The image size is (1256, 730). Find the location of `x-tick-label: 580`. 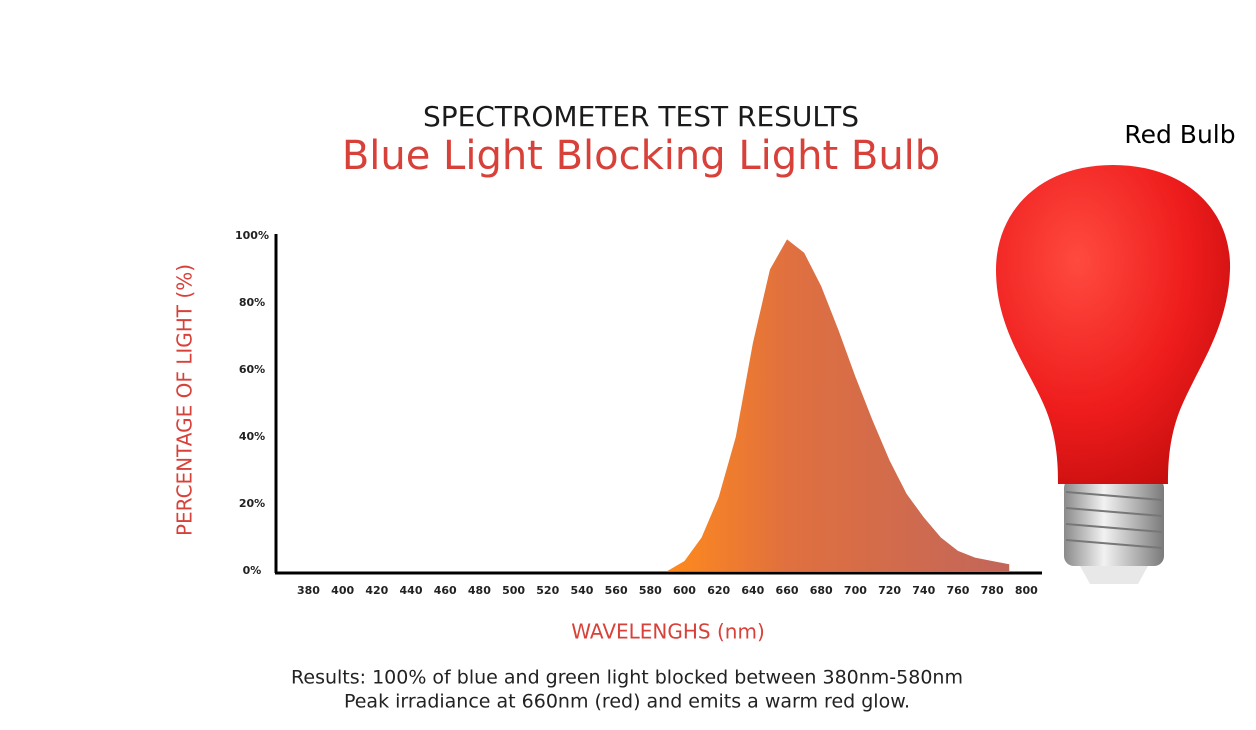

x-tick-label: 580 is located at coordinates (650, 590).